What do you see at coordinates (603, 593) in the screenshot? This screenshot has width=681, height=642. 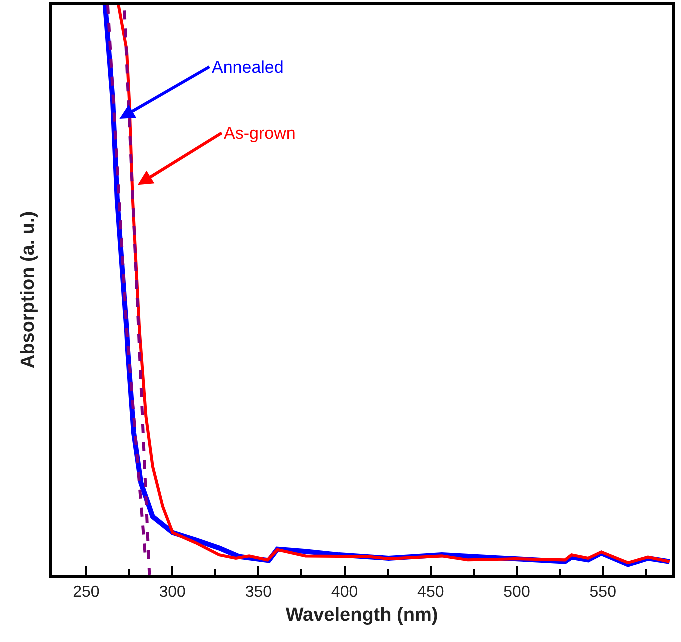 I see `x-tick-label: 550` at bounding box center [603, 593].